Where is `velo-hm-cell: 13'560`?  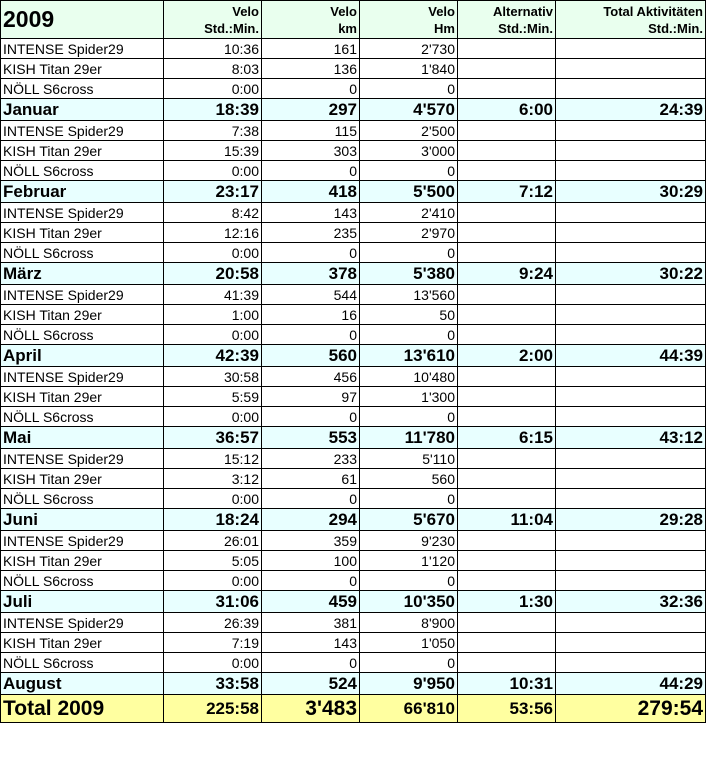
velo-hm-cell: 13'560 is located at coordinates (408, 294).